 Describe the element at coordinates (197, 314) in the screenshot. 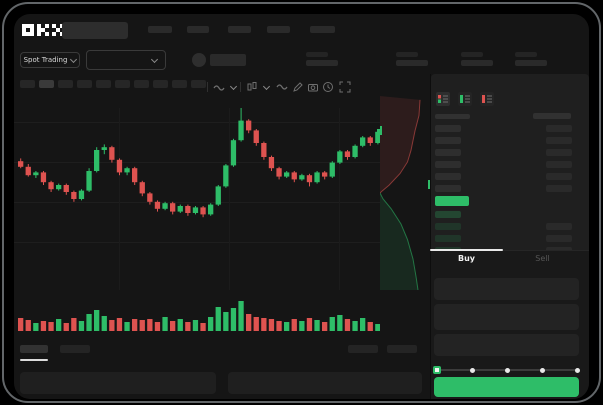

I see `volume-chart` at that location.